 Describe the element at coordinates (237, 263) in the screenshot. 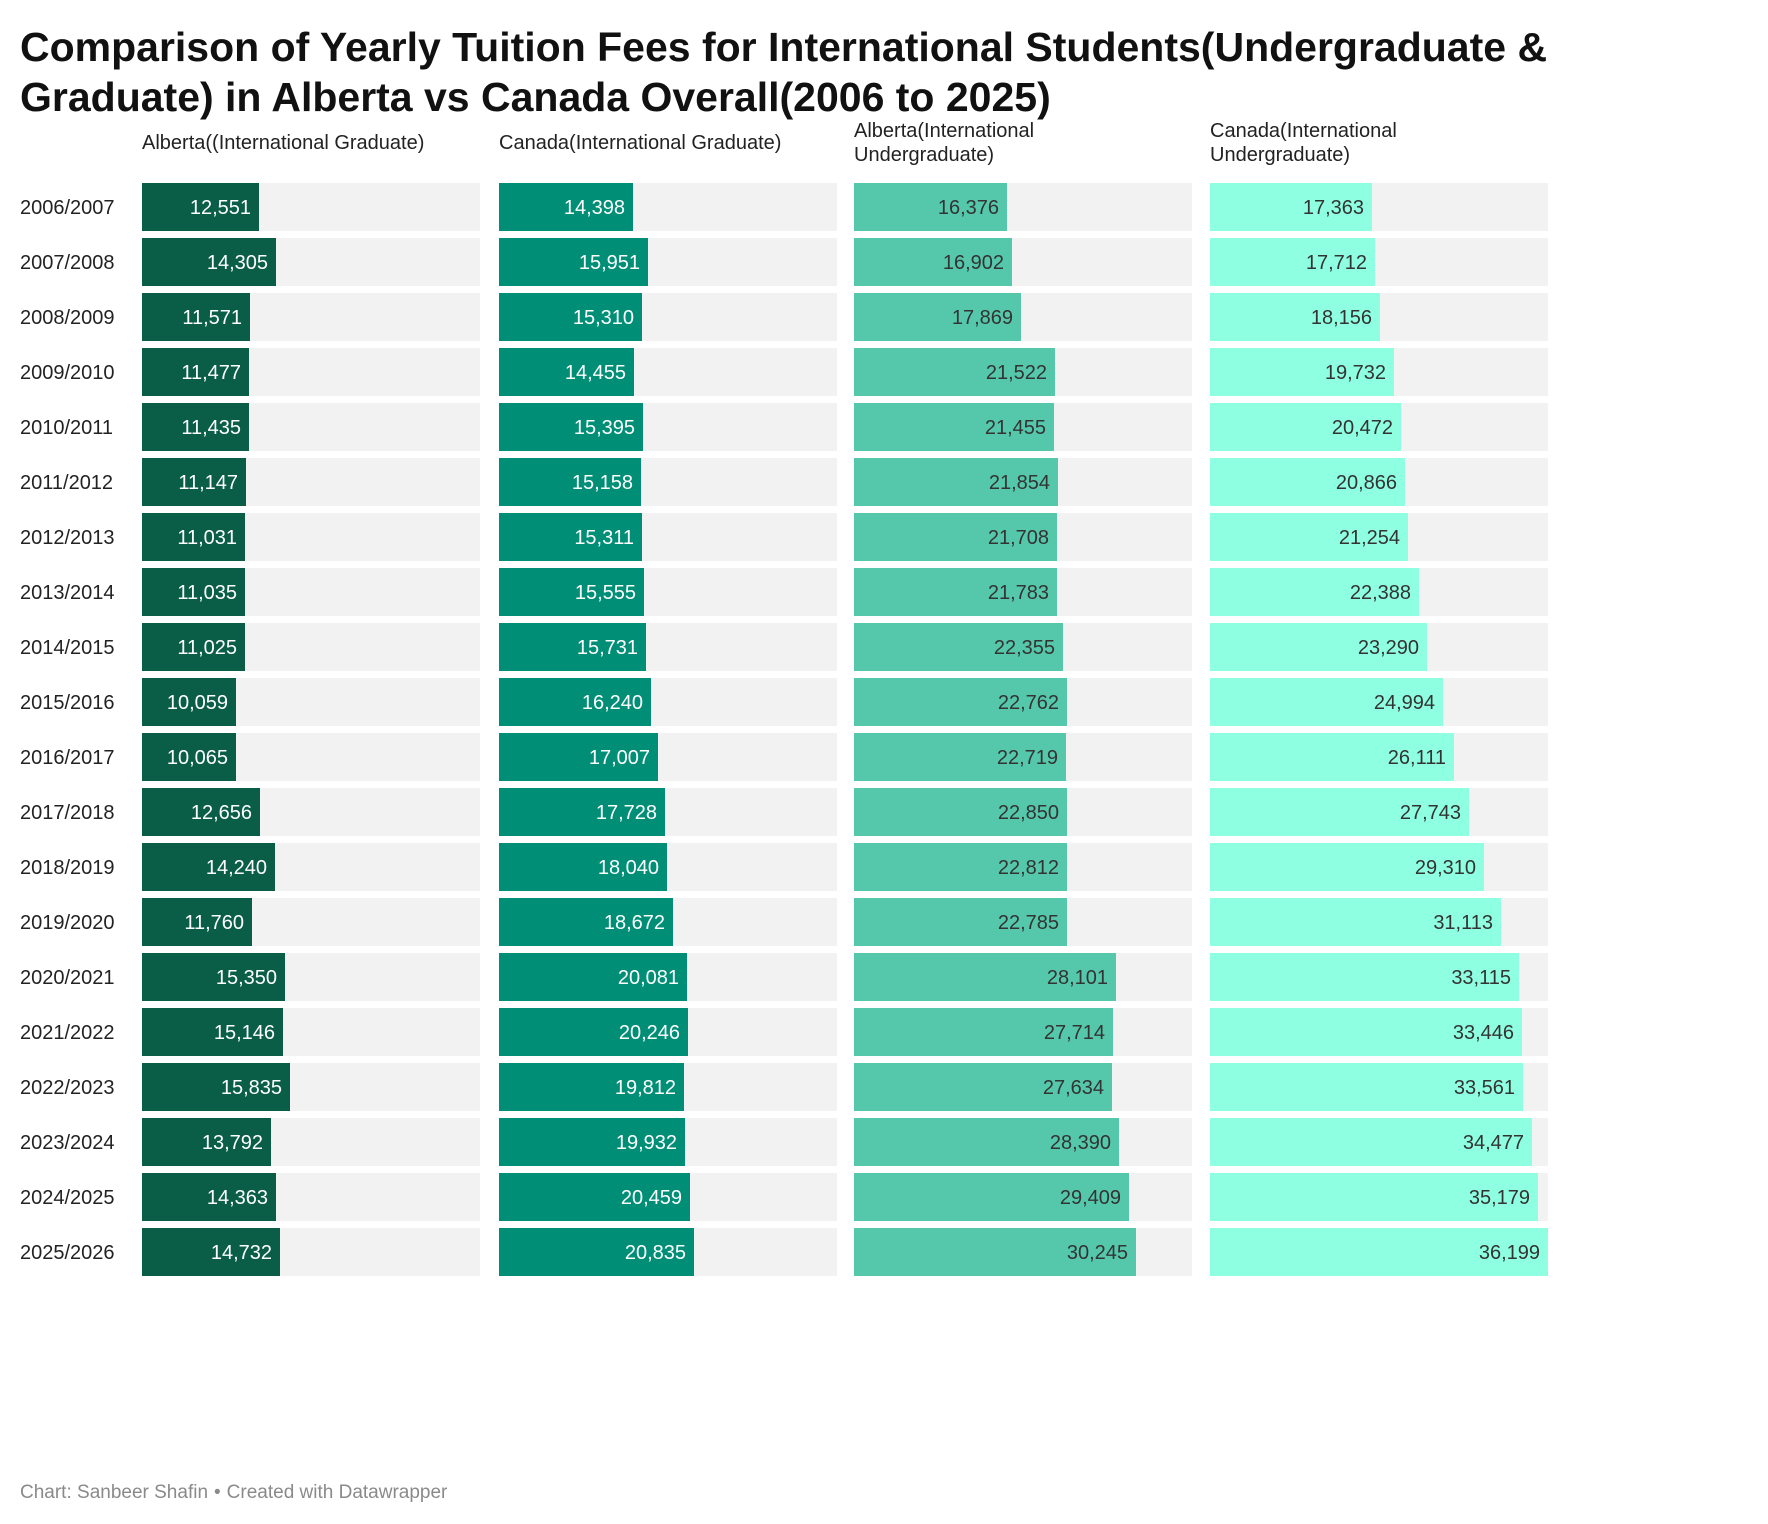

I see `data-label: 14,305` at that location.